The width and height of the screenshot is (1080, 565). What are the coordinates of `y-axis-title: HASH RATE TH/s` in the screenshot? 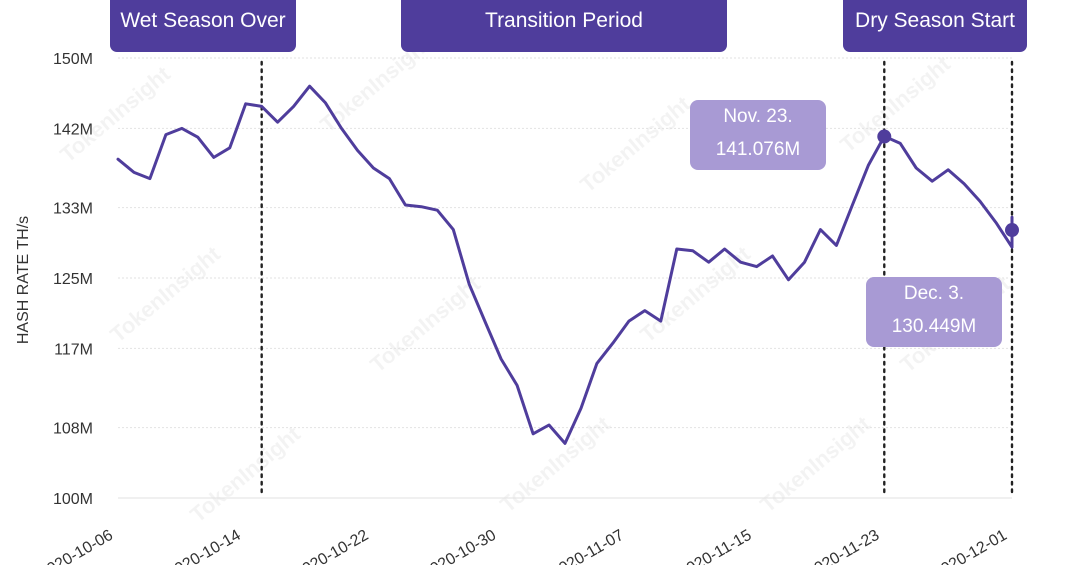 It's located at (23, 280).